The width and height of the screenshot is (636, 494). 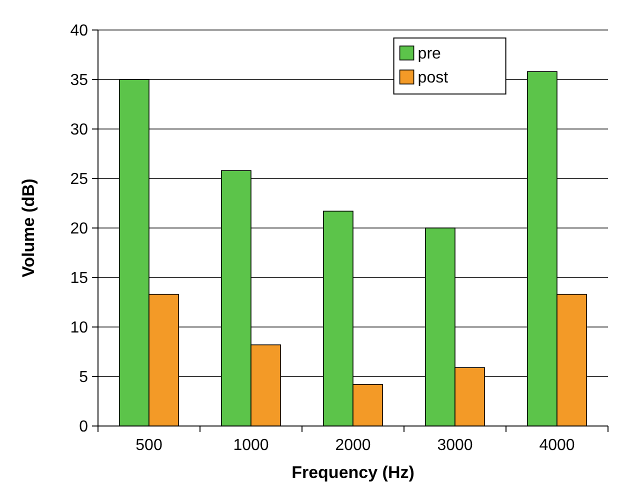 What do you see at coordinates (79, 279) in the screenshot?
I see `y-tick-label: 15` at bounding box center [79, 279].